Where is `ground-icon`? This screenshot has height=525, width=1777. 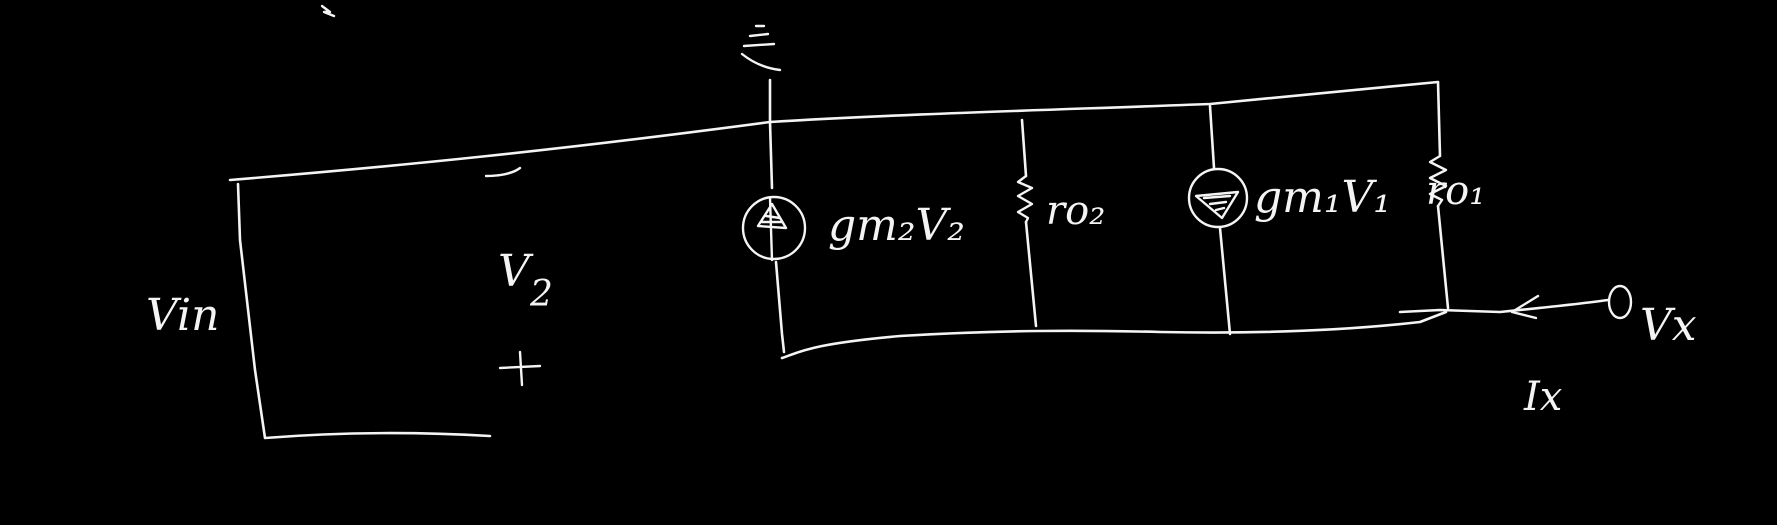 ground-icon is located at coordinates (761, 74).